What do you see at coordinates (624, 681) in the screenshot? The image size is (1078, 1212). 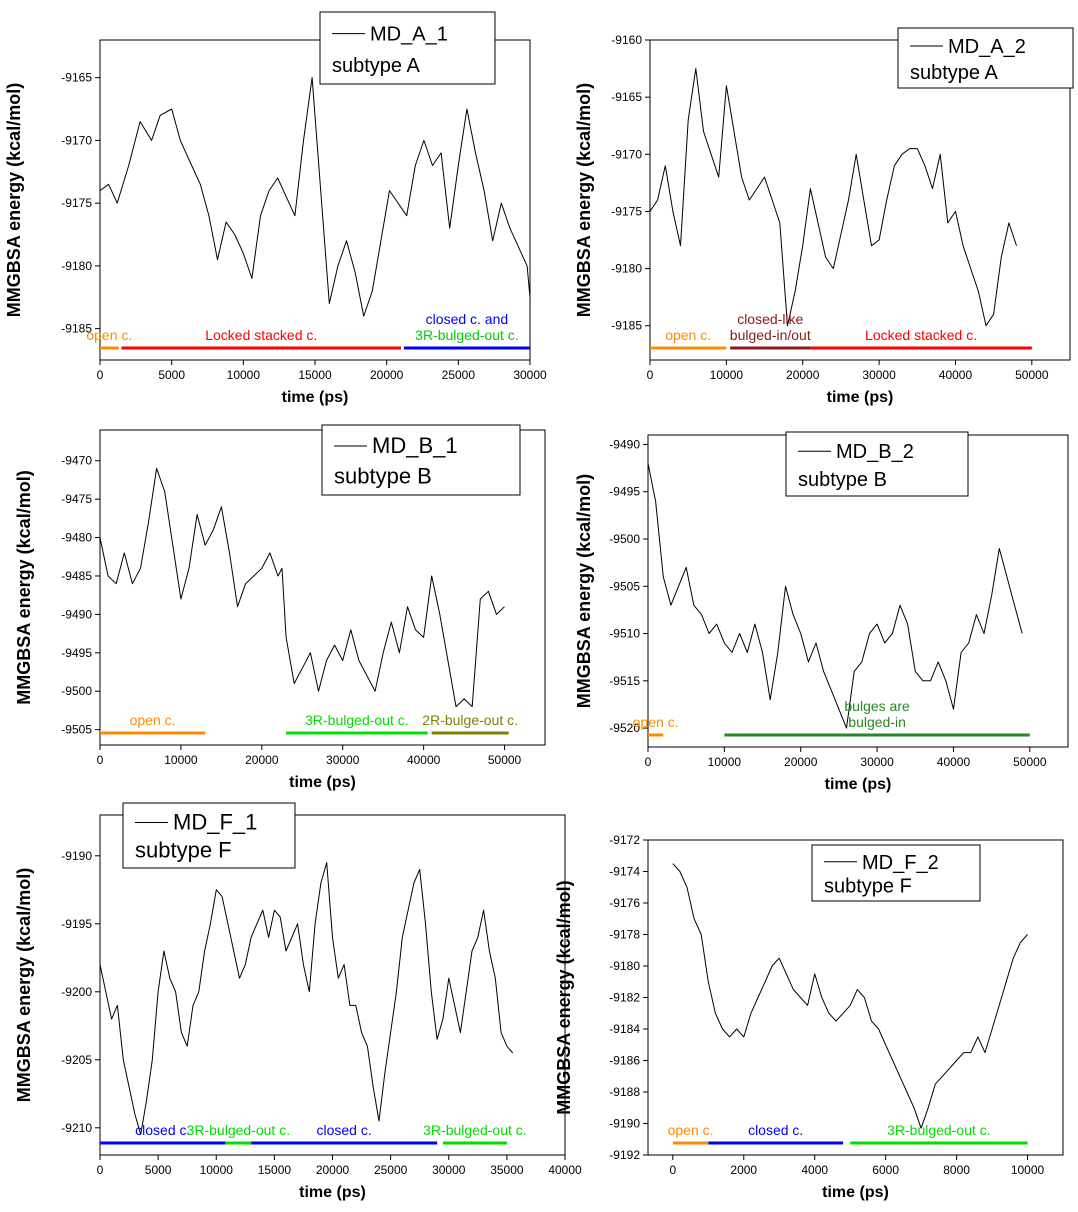 I see `y-tick-label: -9515` at bounding box center [624, 681].